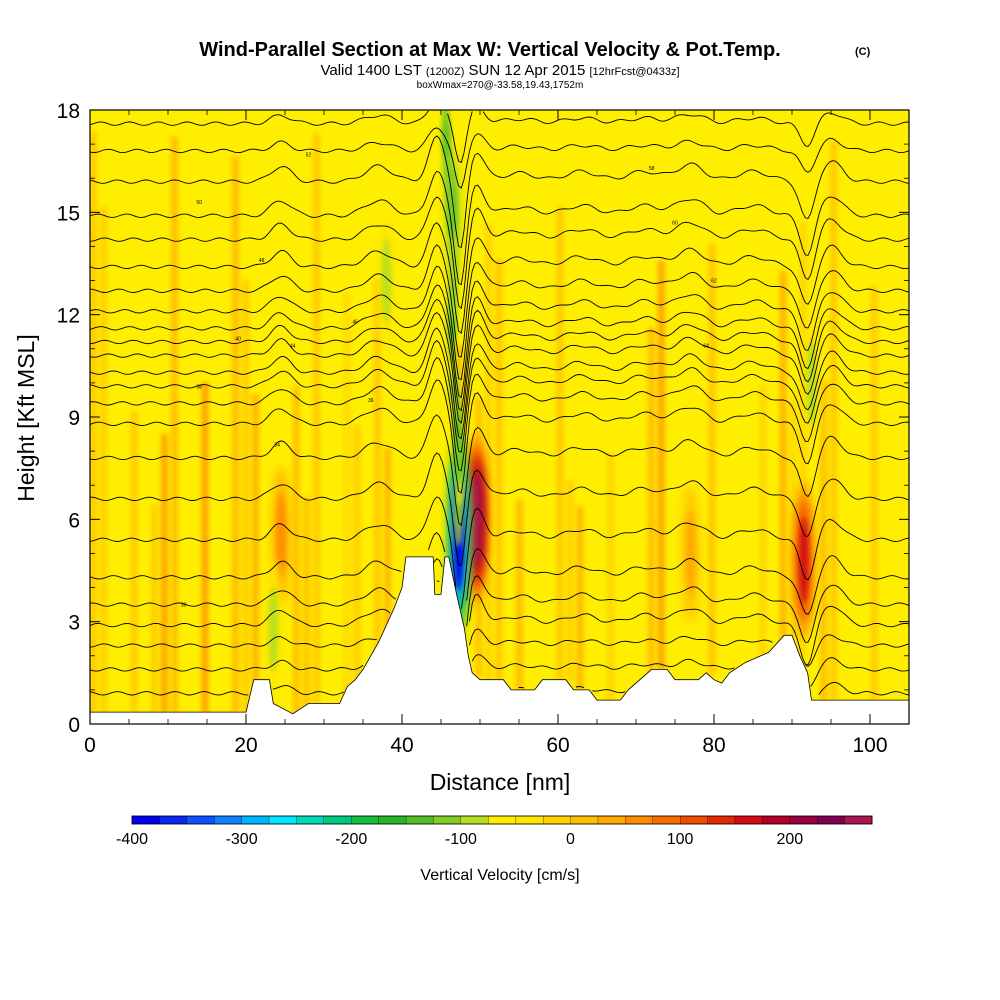 The width and height of the screenshot is (1000, 1000). I want to click on contour-label: 48, so click(262, 261).